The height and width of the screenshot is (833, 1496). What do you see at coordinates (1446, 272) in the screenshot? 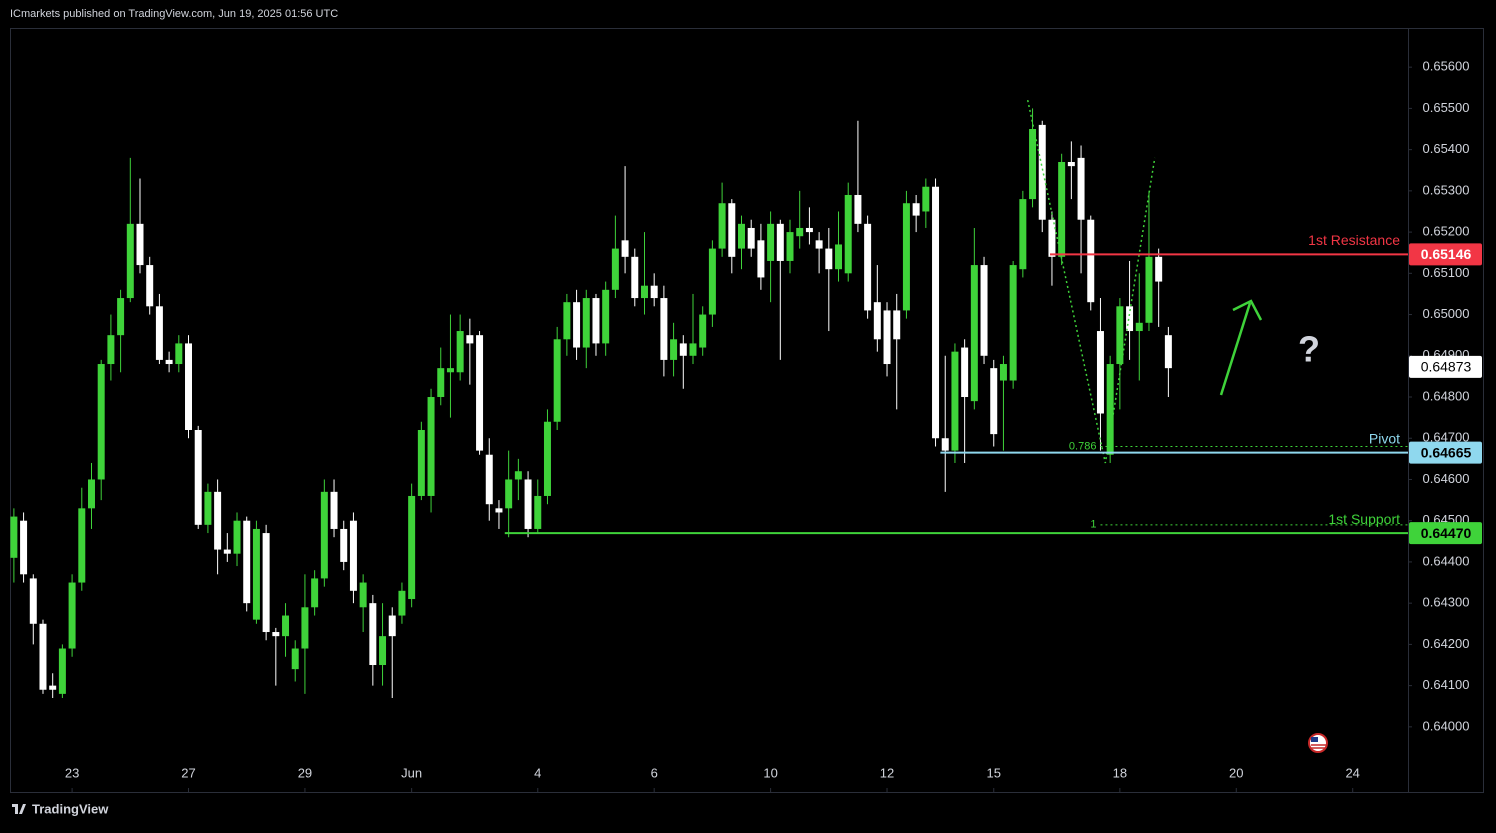
I see `y-tick-label: 0.65100` at bounding box center [1446, 272].